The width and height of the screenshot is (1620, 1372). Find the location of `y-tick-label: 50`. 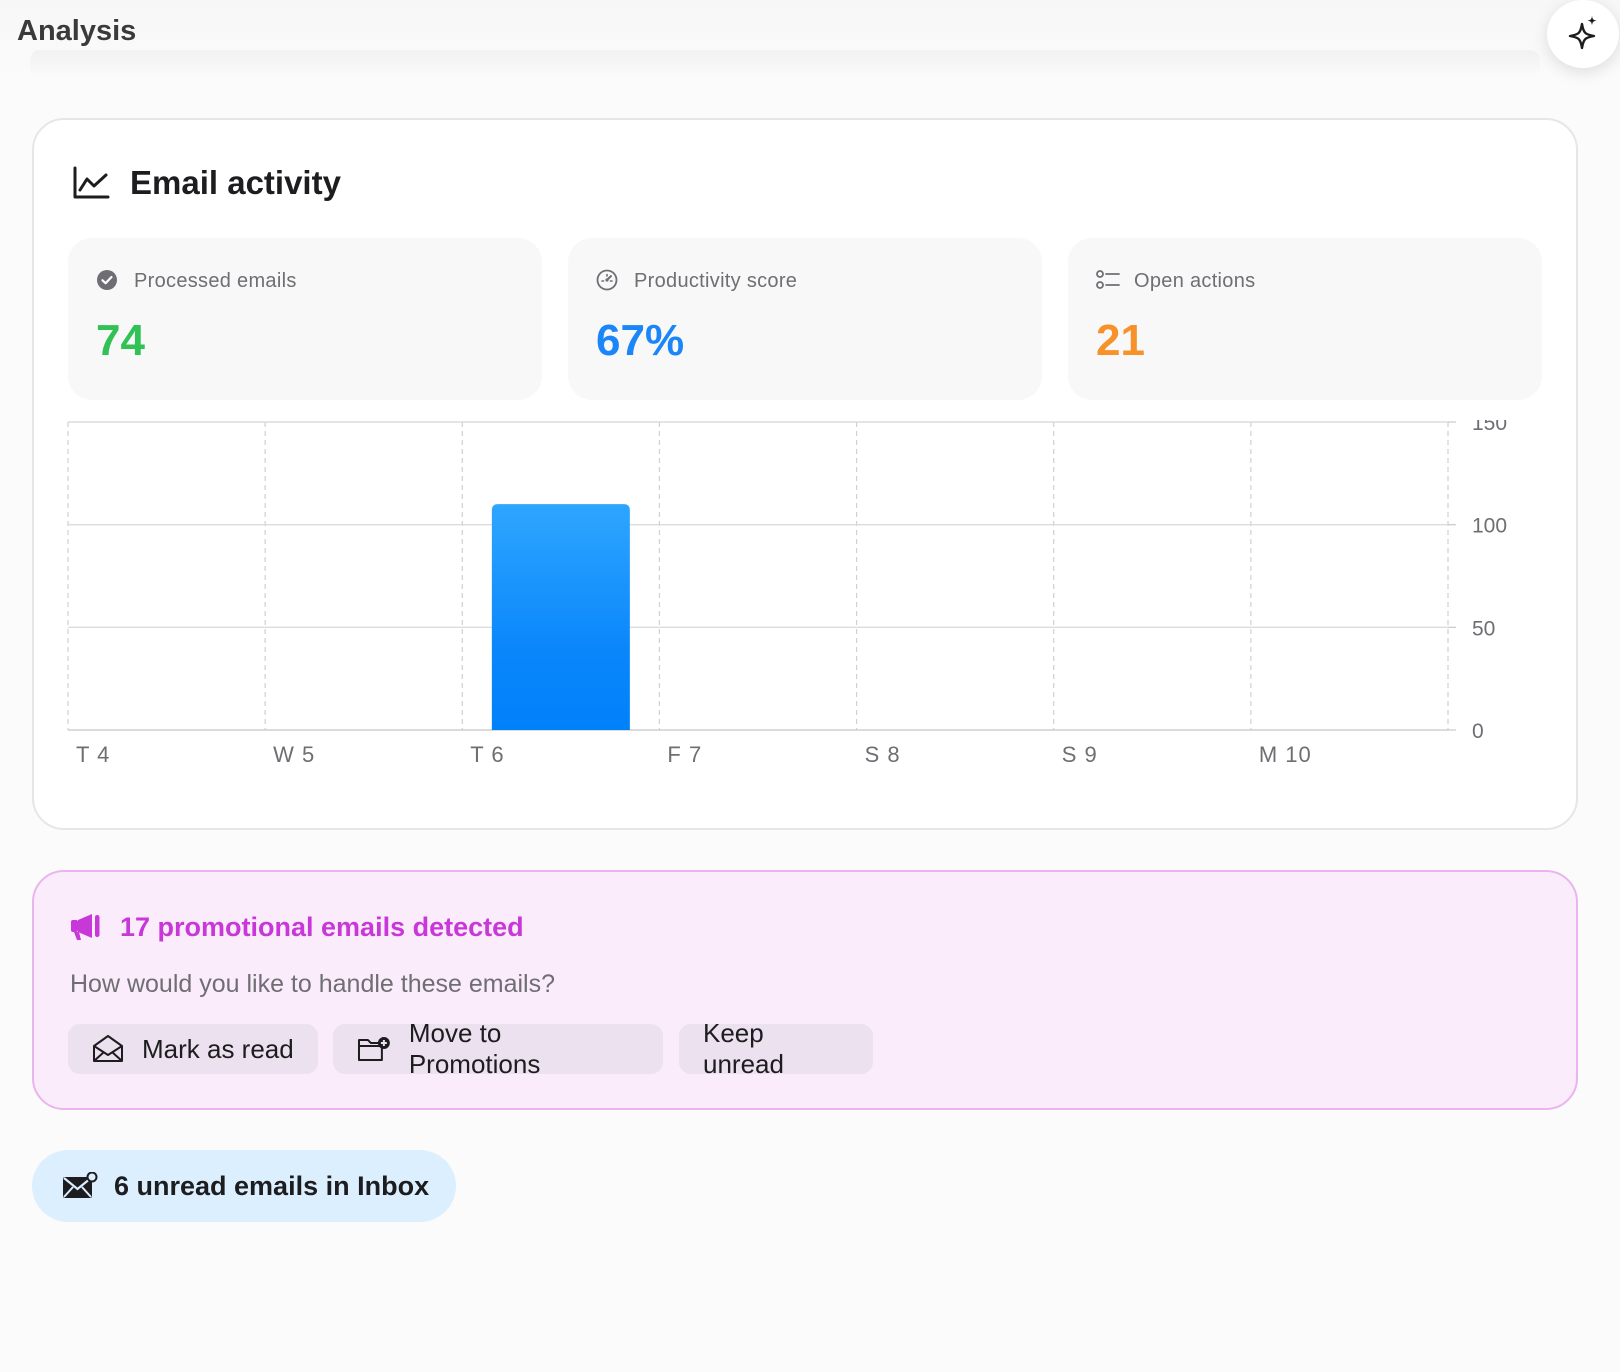

y-tick-label: 50 is located at coordinates (1483, 628).